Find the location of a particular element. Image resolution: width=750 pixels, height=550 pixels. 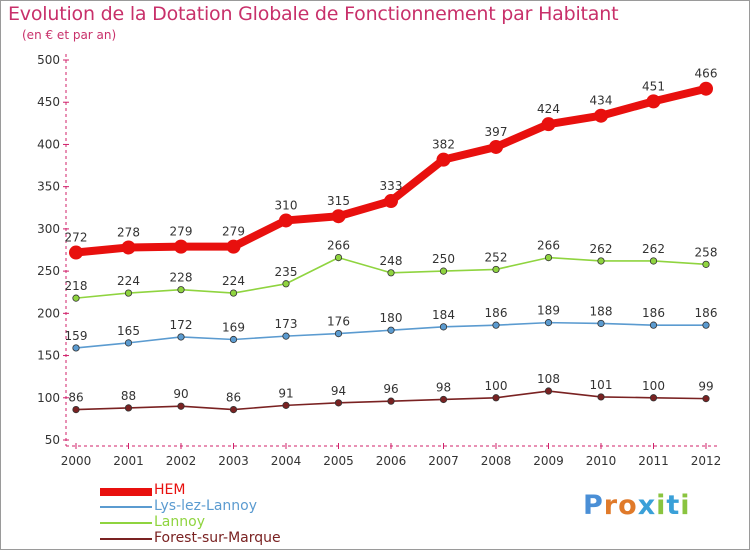

data-label: 94 is located at coordinates (338, 391).